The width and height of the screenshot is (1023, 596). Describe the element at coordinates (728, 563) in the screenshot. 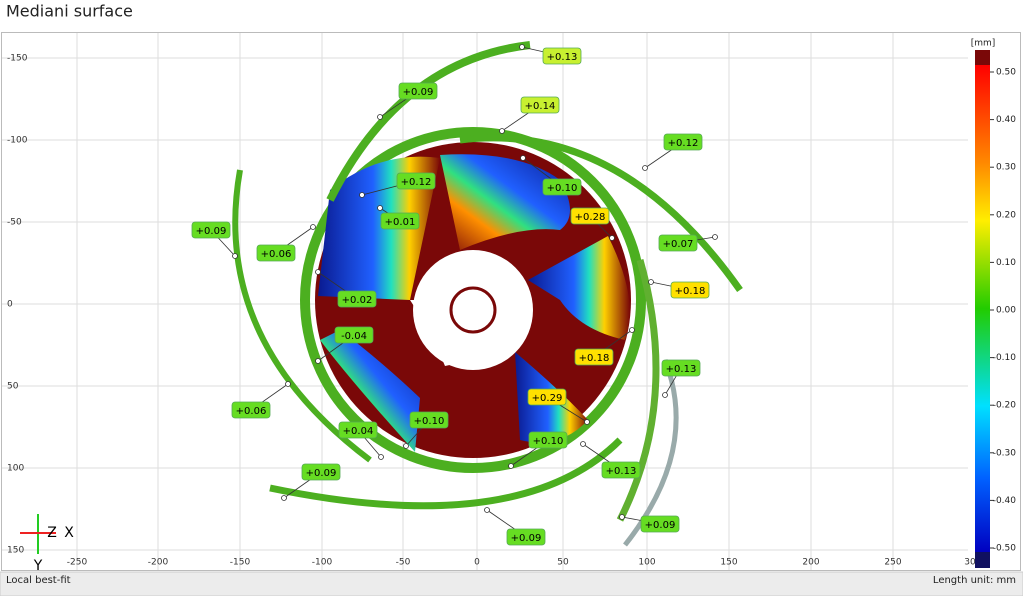

I see `x-tick-label: 150` at that location.